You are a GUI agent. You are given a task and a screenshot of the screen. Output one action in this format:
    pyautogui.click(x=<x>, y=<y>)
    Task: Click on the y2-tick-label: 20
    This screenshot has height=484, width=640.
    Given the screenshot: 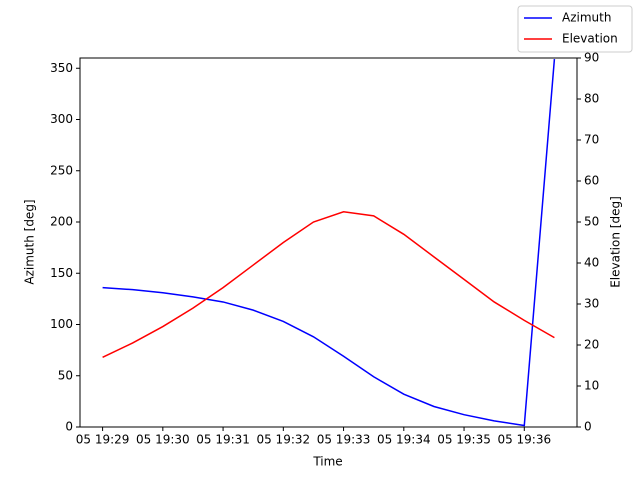 What is the action you would take?
    pyautogui.click(x=591, y=345)
    